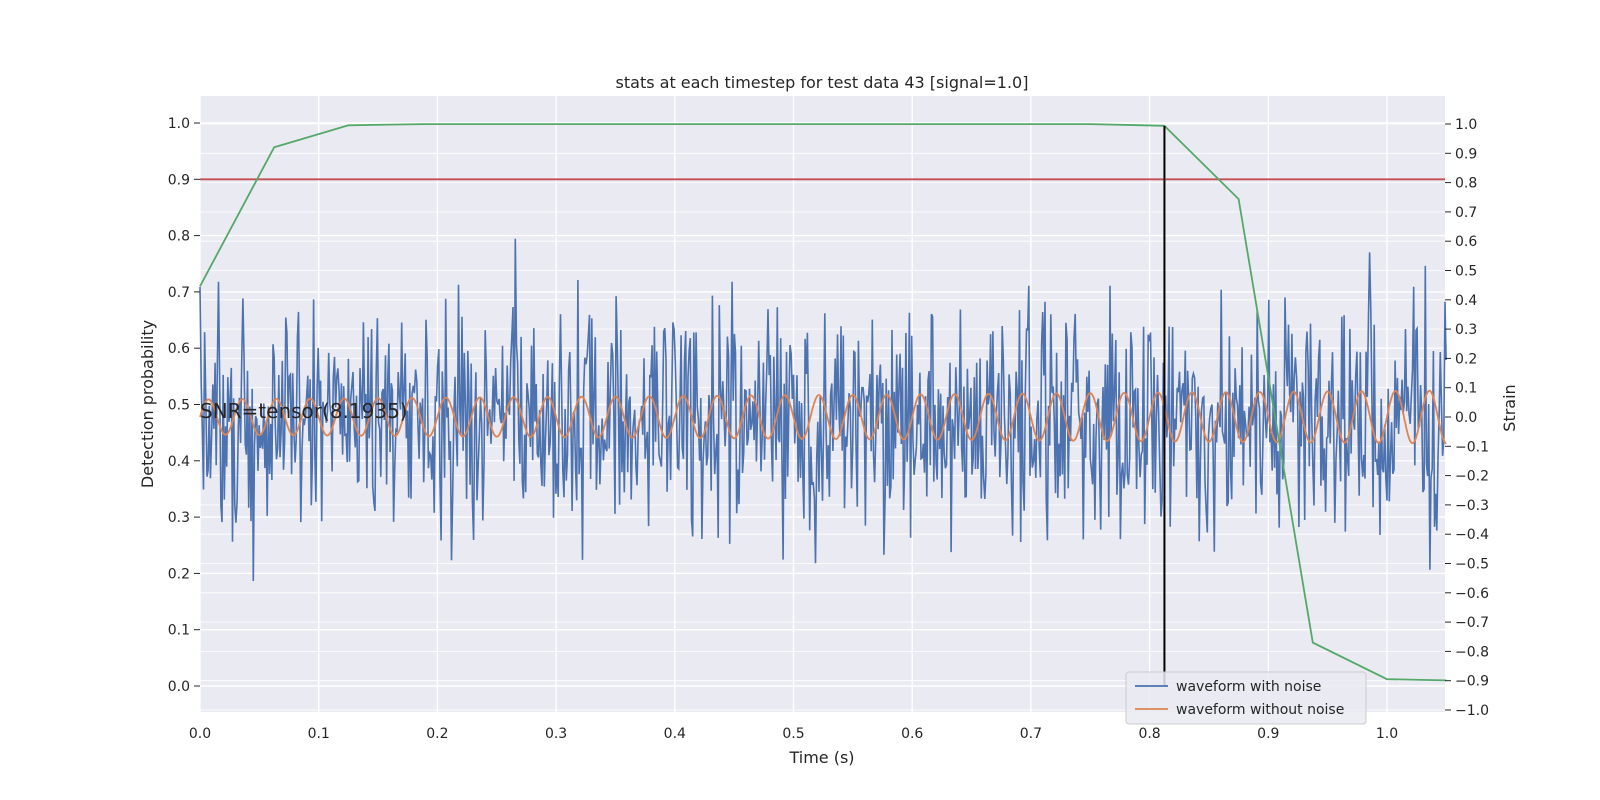 The width and height of the screenshot is (1600, 800). What do you see at coordinates (1472, 711) in the screenshot?
I see `right-y-tick-label: −1.0` at bounding box center [1472, 711].